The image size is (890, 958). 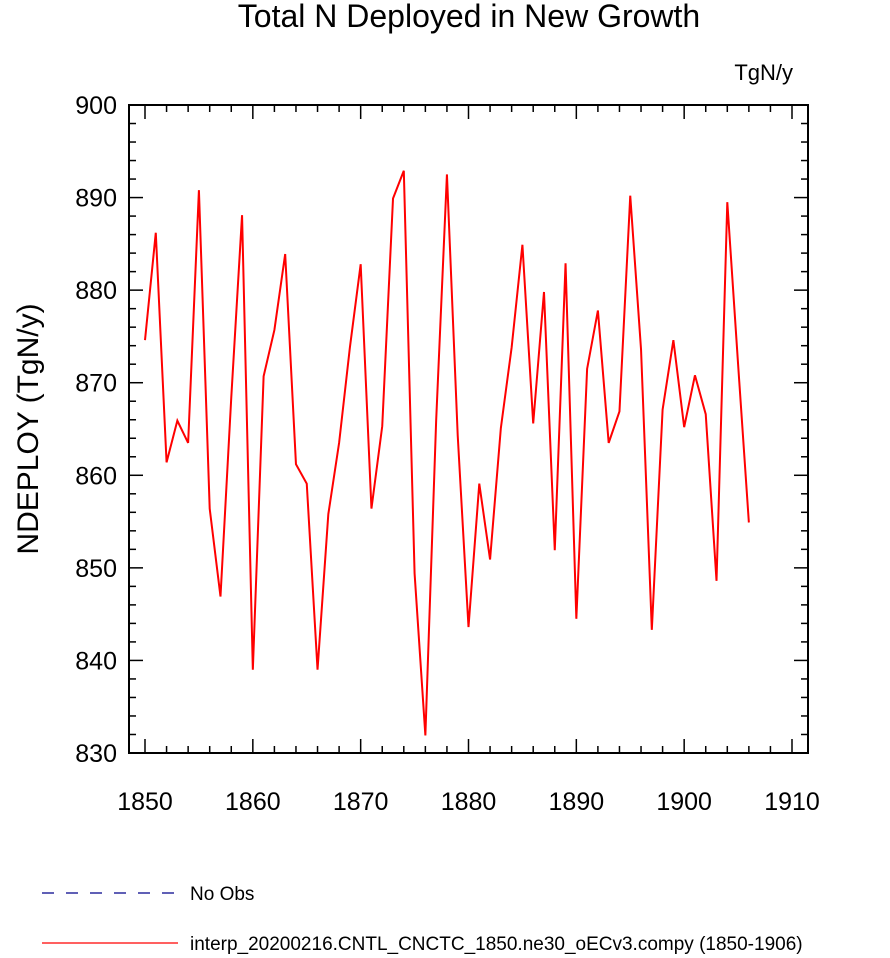 I want to click on x-tick-label: 1880, so click(x=469, y=802).